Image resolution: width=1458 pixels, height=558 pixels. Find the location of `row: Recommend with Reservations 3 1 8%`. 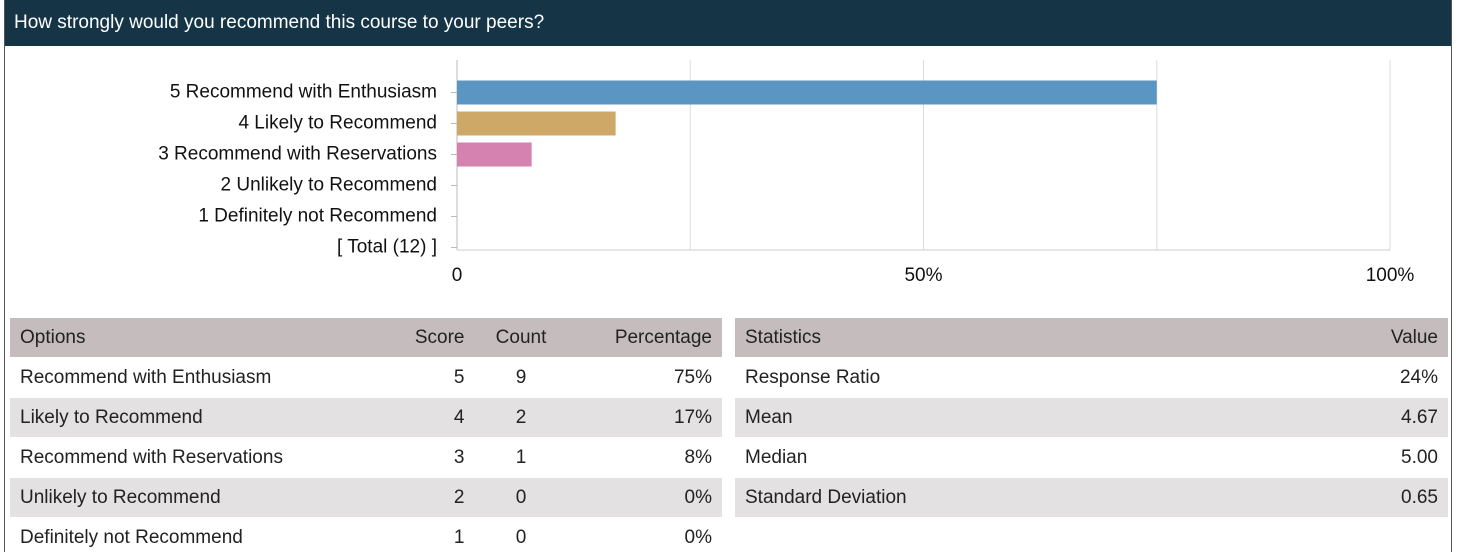

row: Recommend with Reservations 3 1 8% is located at coordinates (366, 457).